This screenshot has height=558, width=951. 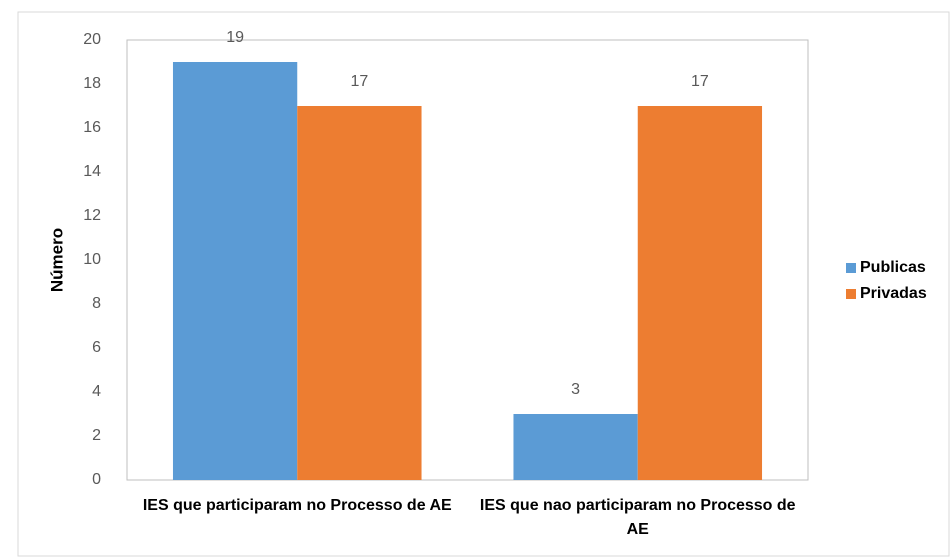 I want to click on legend-label: Publicas, so click(x=893, y=267).